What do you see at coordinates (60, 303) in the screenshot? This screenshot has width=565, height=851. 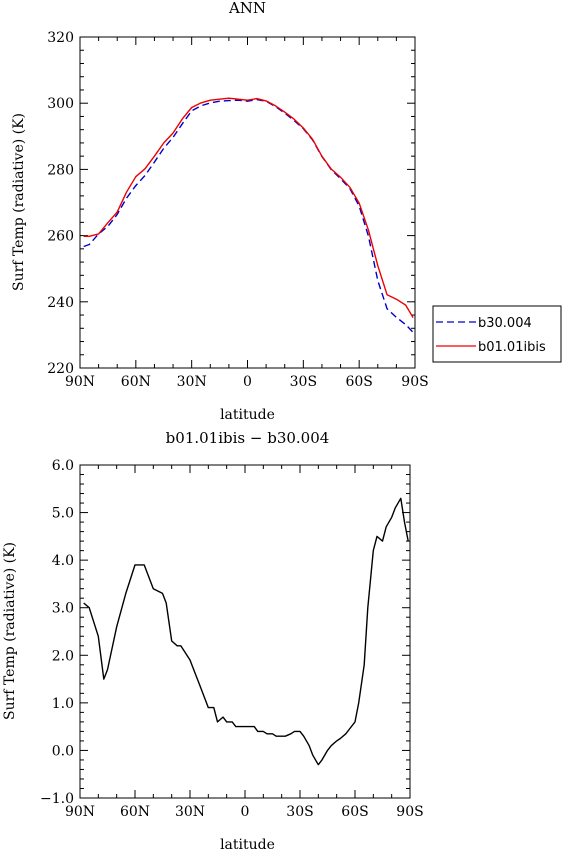 I see `y-tick-label: 240` at bounding box center [60, 303].